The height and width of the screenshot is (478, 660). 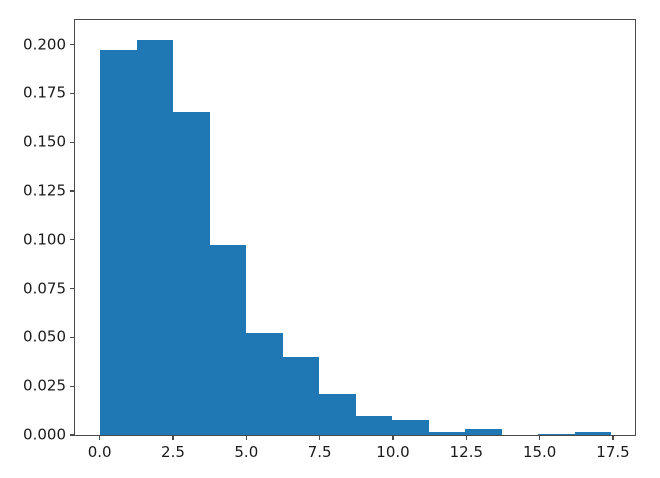 What do you see at coordinates (466, 452) in the screenshot?
I see `x-tick-label: 12.5` at bounding box center [466, 452].